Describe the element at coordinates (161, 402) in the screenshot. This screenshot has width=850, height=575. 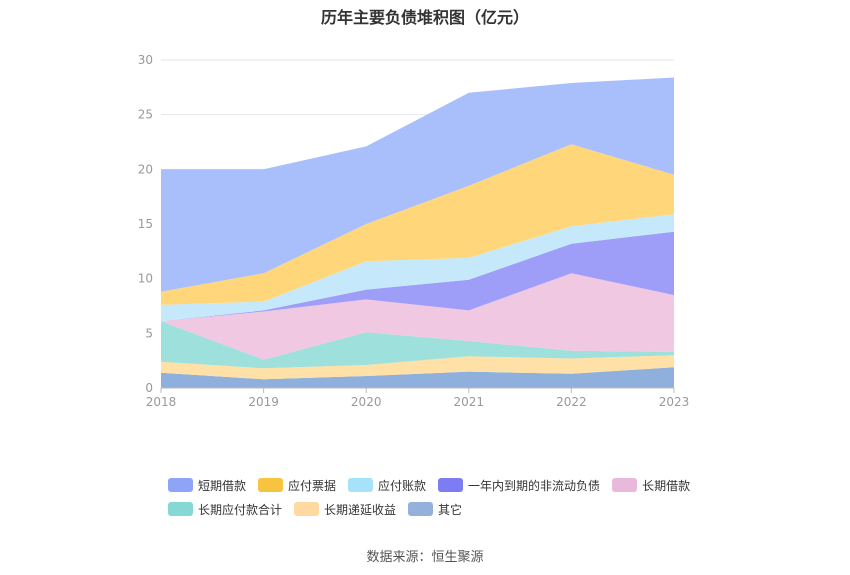
I see `x-tick-label: 2018` at that location.